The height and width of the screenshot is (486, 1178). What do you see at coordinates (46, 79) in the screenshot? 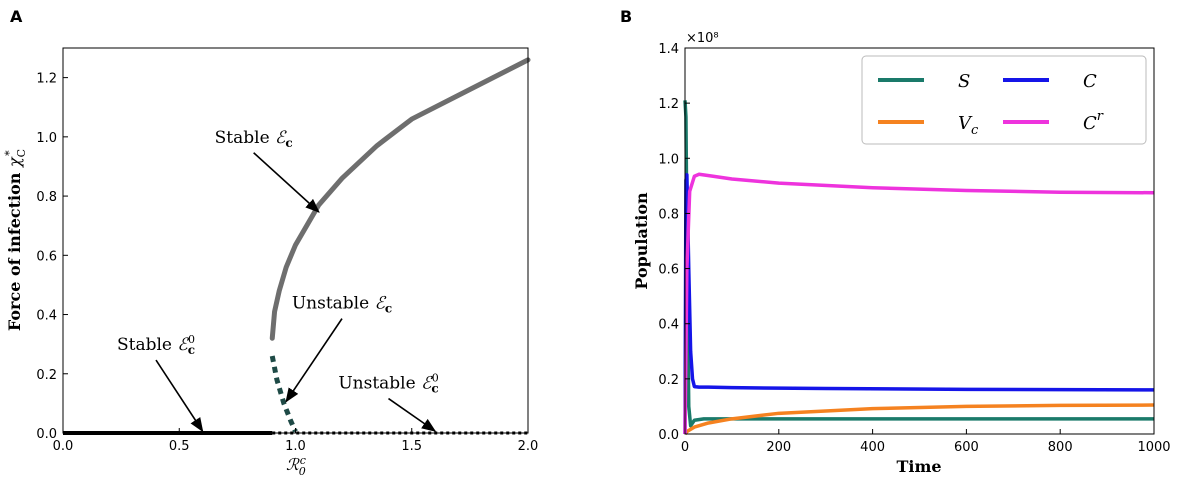
I see `chart-a-ytick-label: 1.2` at bounding box center [46, 79].